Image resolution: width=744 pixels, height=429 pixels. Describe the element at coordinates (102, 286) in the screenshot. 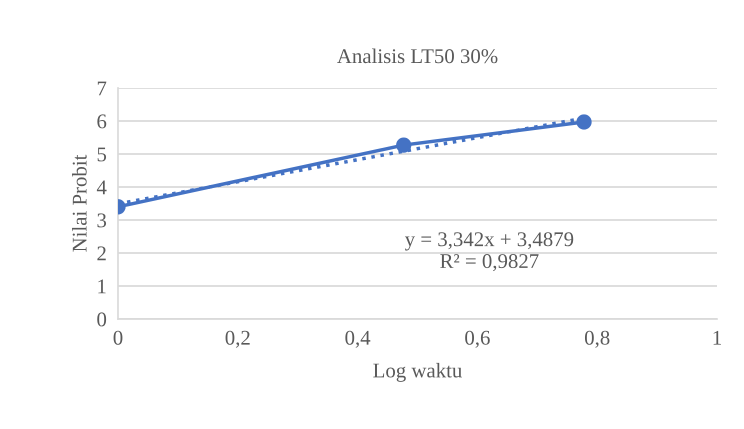

I see `y-tick-label: 1` at that location.